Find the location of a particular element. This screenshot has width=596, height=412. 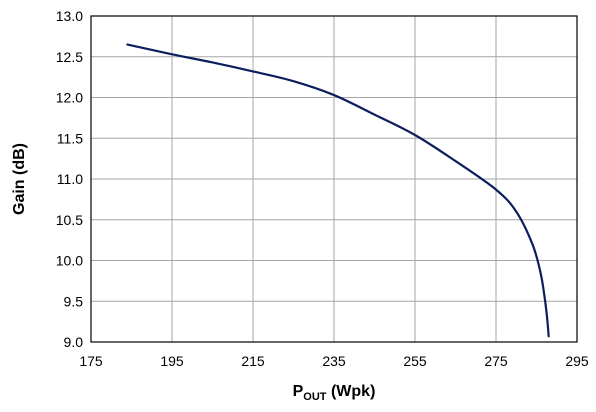

x-tick-label: 235 is located at coordinates (334, 361).